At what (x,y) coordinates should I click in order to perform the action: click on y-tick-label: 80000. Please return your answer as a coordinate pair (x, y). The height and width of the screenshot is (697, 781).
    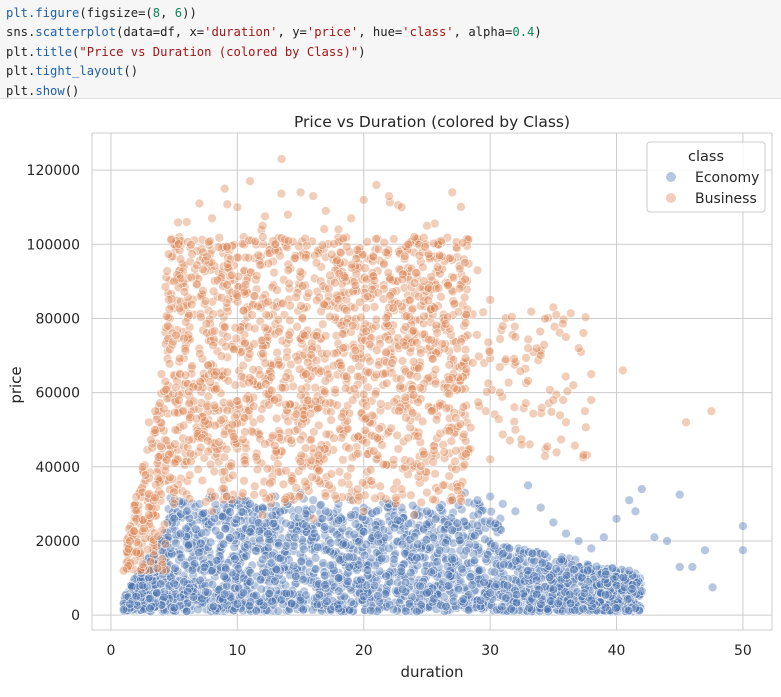
    Looking at the image, I should click on (57, 319).